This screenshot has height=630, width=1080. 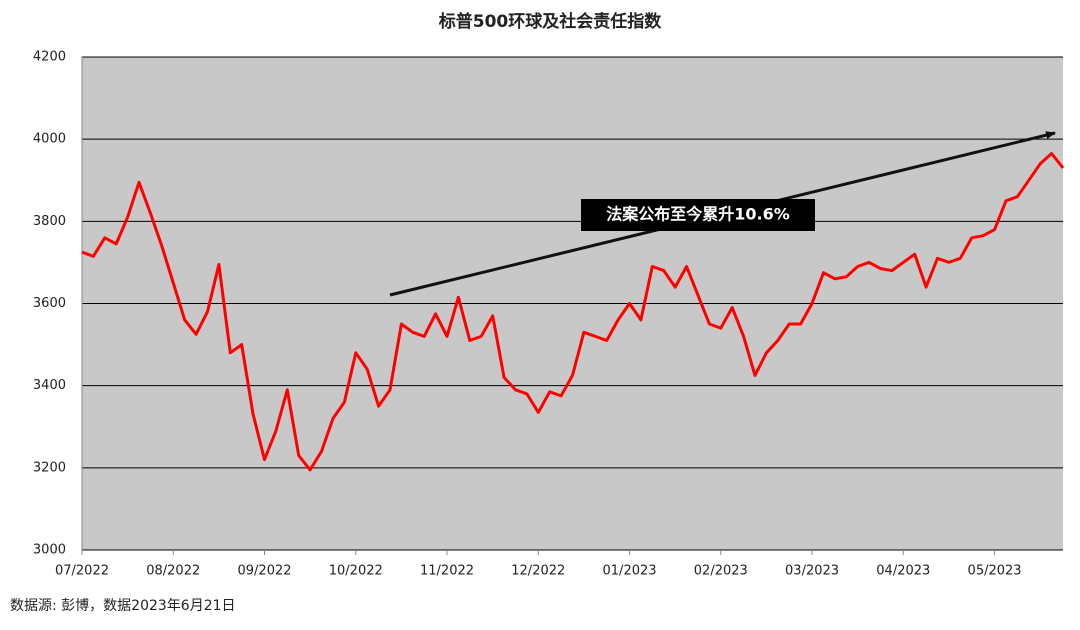 What do you see at coordinates (356, 571) in the screenshot?
I see `x-tick-label: 10/2022` at bounding box center [356, 571].